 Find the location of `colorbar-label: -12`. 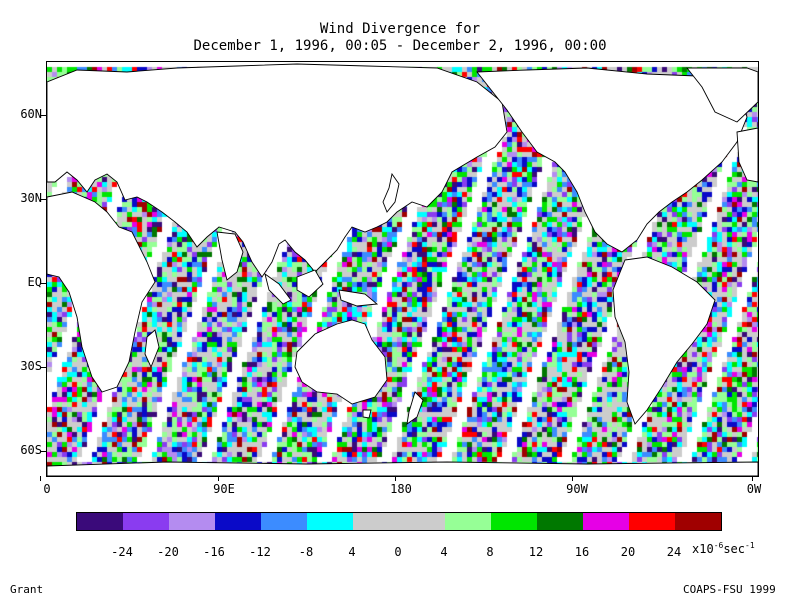

colorbar-label: -12 is located at coordinates (260, 552).